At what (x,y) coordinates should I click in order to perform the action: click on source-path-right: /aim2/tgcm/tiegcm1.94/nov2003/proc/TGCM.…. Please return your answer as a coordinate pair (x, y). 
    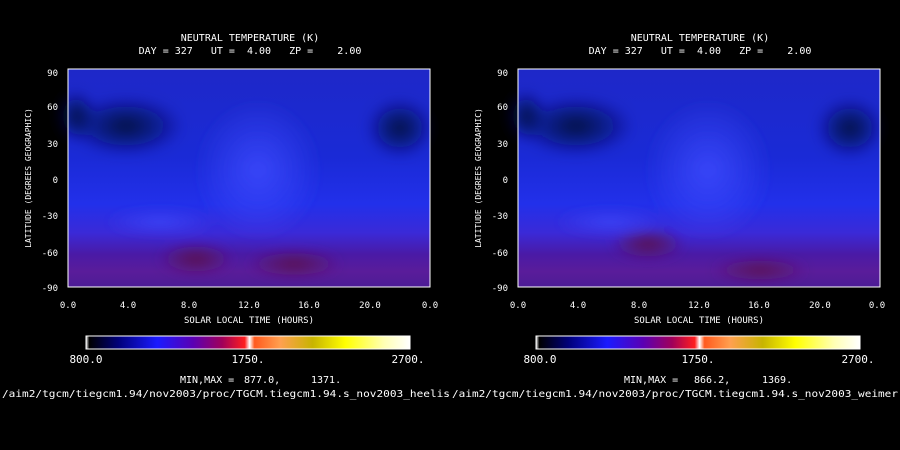
    Looking at the image, I should click on (675, 394).